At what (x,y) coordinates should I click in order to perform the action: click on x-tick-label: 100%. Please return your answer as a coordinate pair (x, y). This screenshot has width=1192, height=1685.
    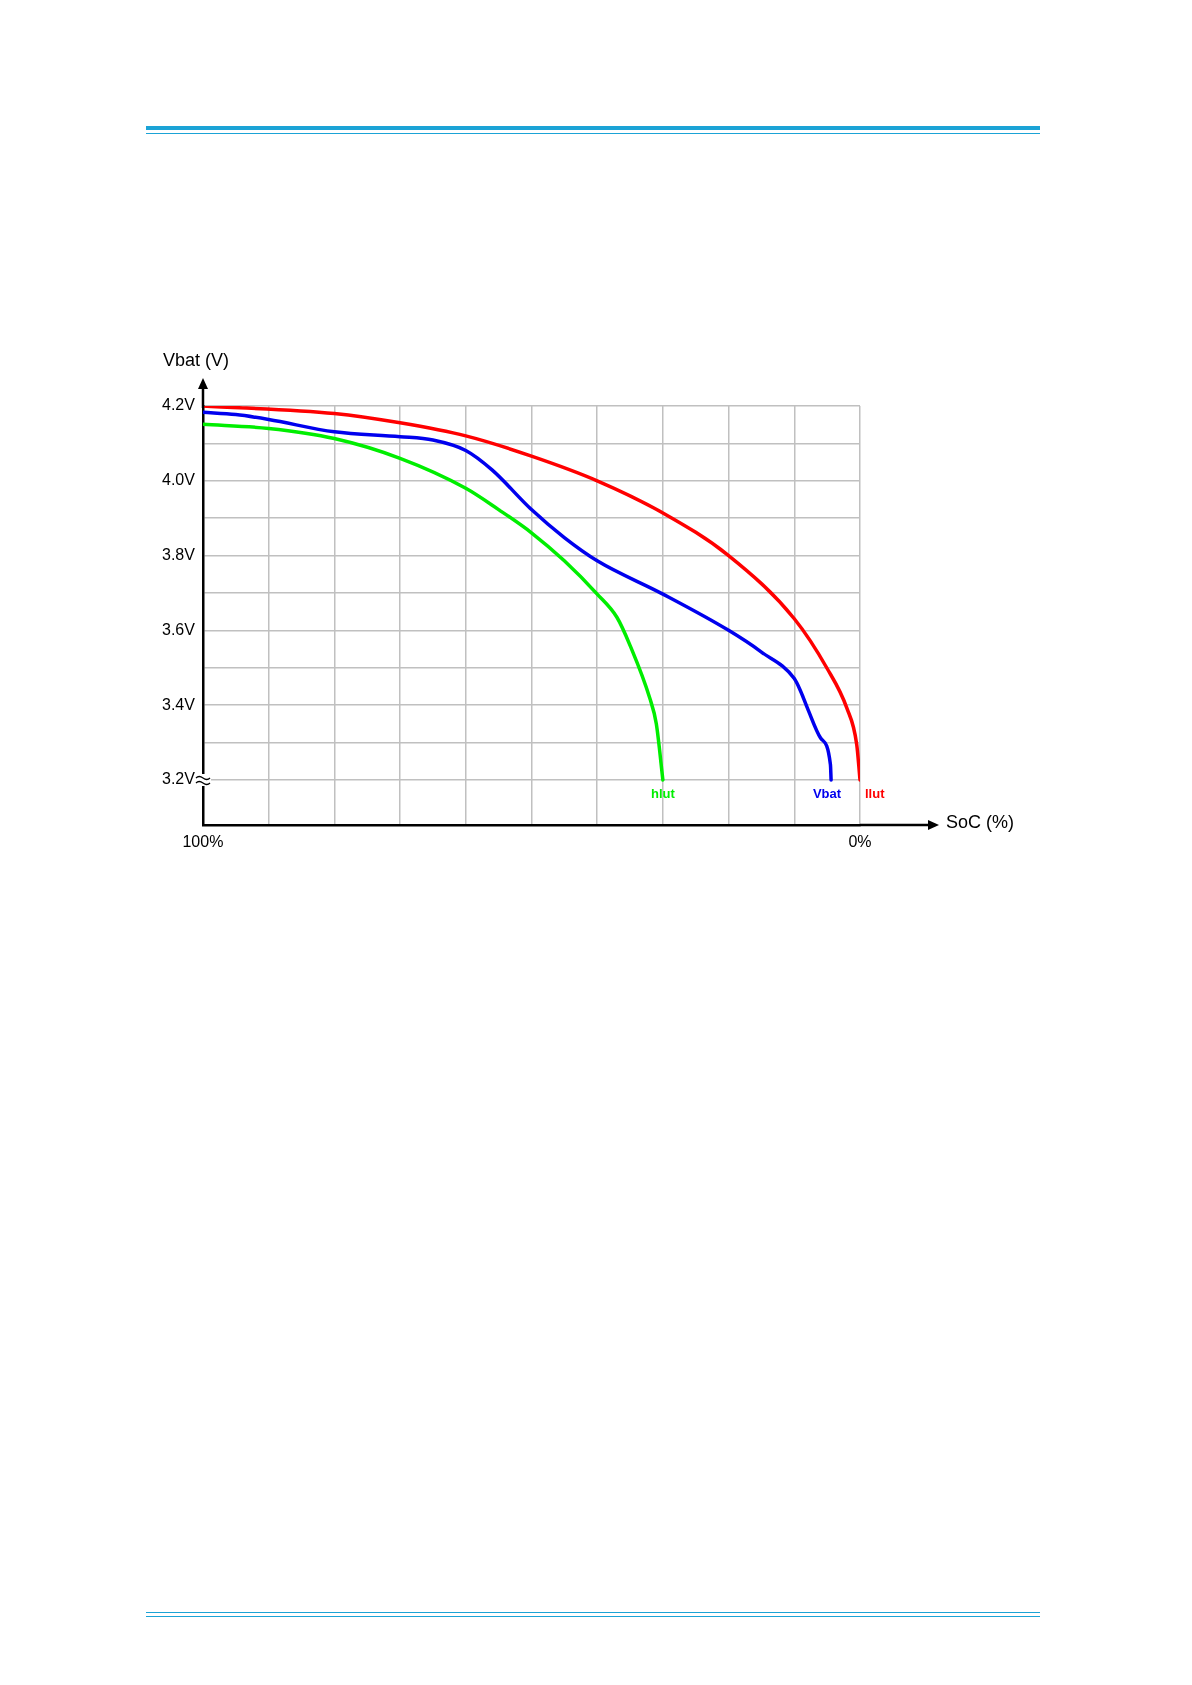
    Looking at the image, I should click on (203, 841).